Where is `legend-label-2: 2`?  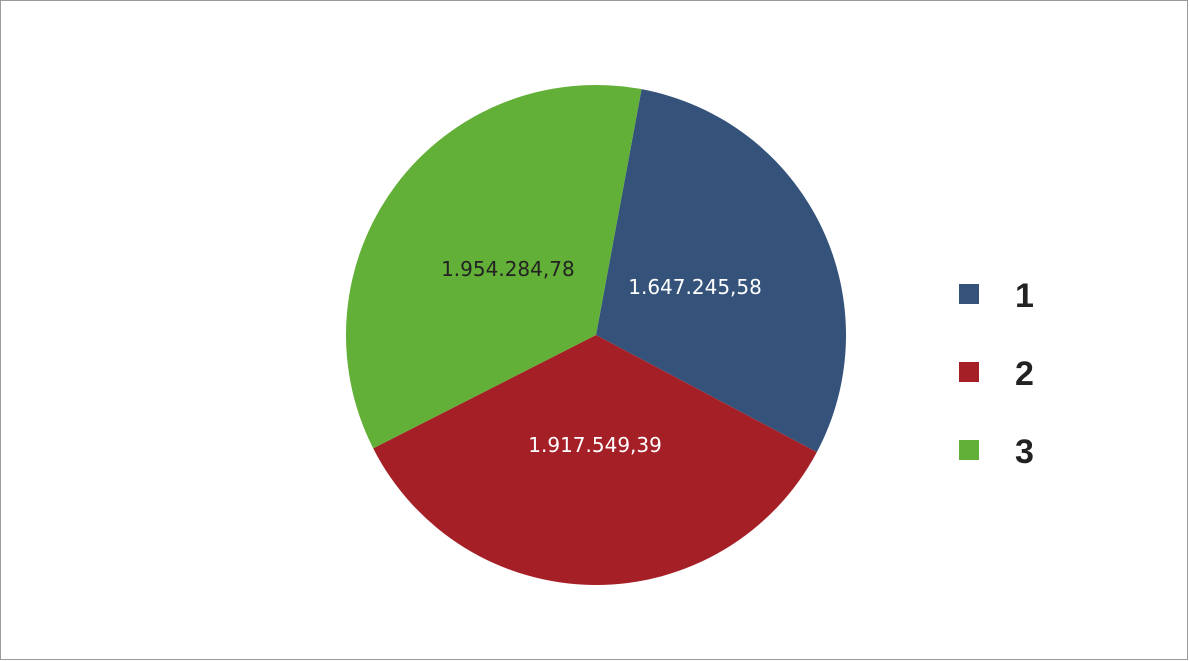
legend-label-2: 2 is located at coordinates (1024, 374).